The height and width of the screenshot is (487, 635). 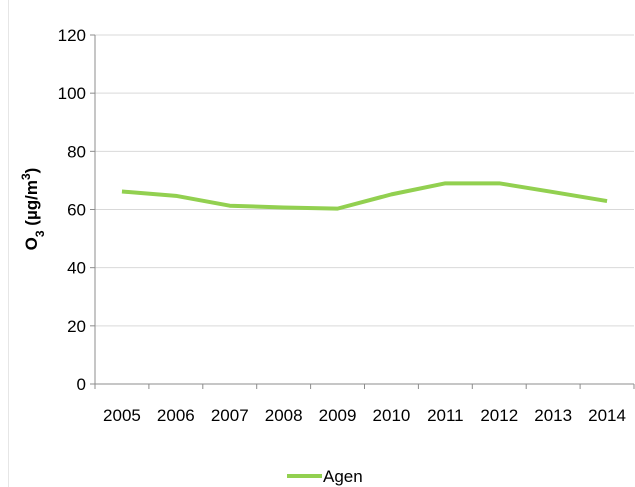 I want to click on series, so click(x=364, y=196).